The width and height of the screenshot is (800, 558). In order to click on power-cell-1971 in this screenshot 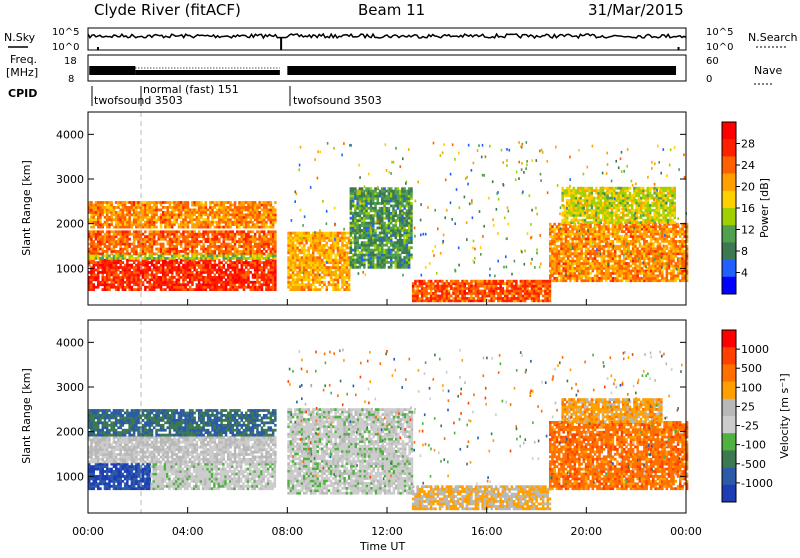, I will do `click(170, 205)`.